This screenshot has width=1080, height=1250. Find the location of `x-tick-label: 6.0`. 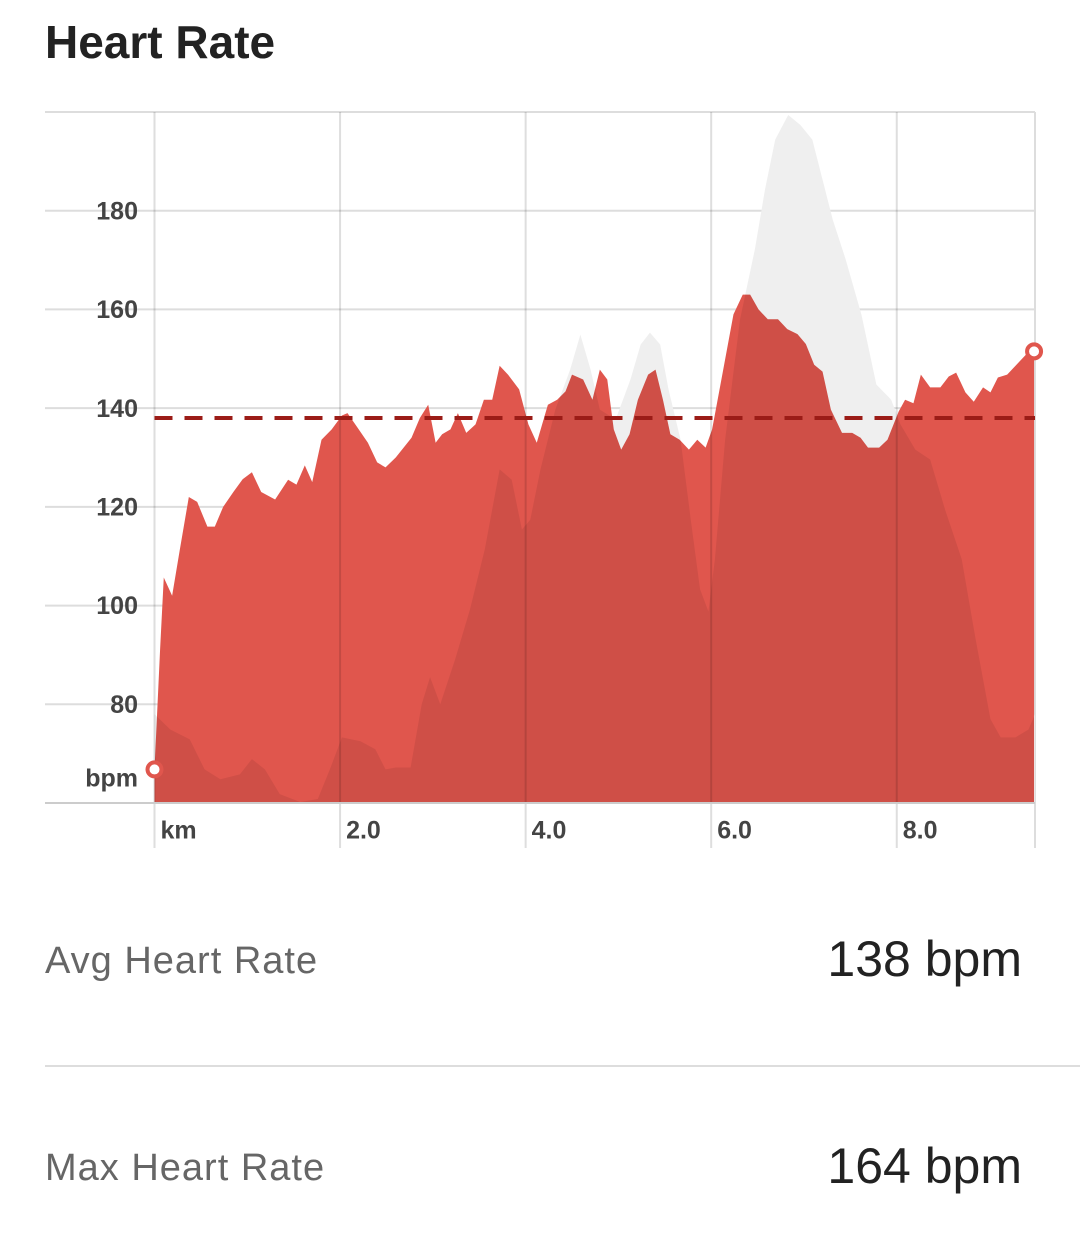

x-tick-label: 6.0 is located at coordinates (734, 831).